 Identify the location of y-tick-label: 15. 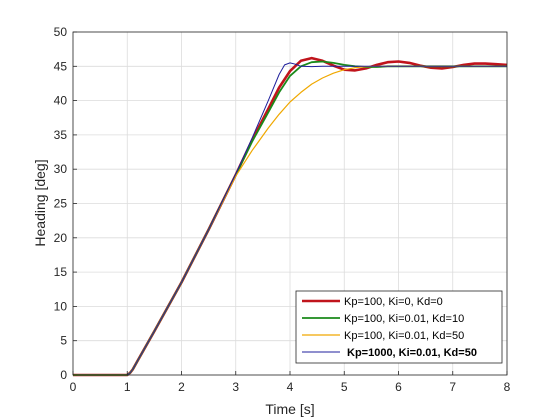
(61, 272).